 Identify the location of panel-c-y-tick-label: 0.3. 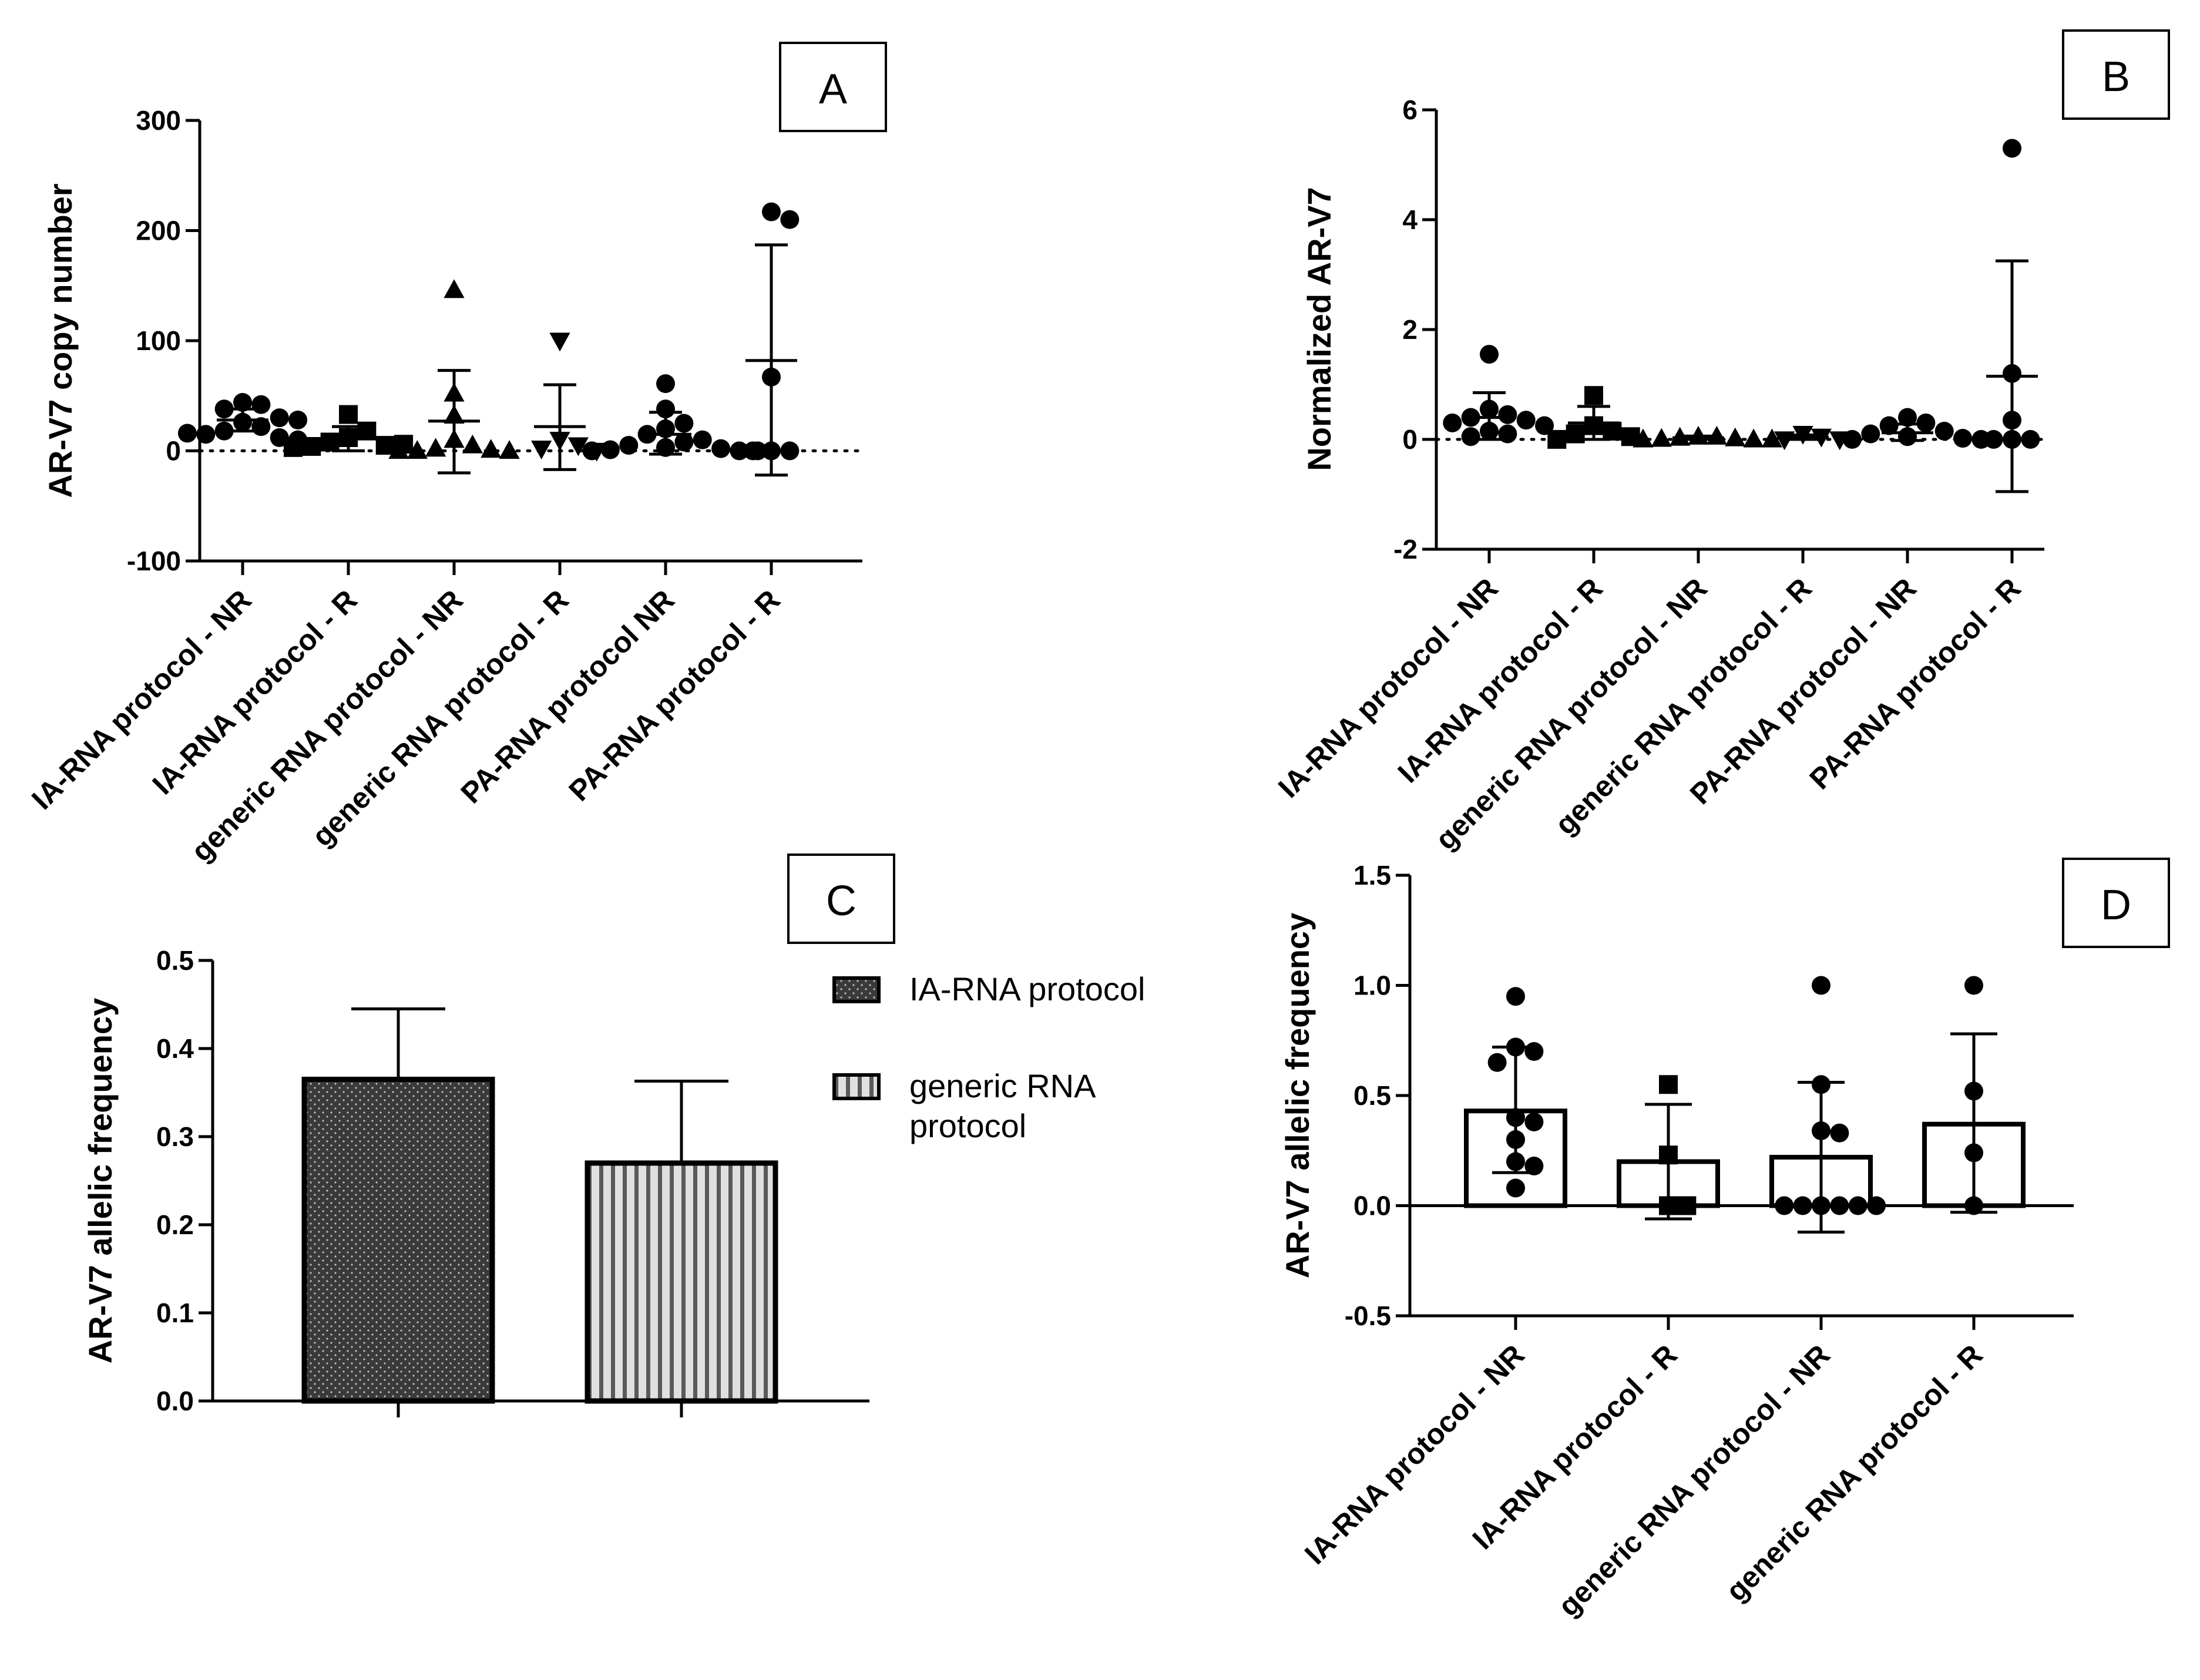
(175, 1136).